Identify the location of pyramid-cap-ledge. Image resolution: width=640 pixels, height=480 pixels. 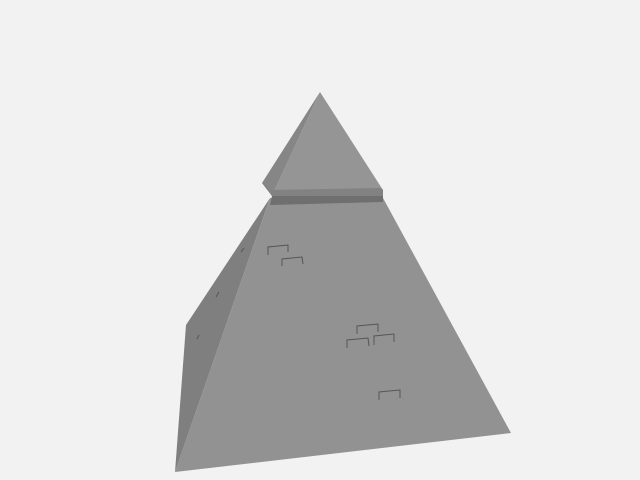
(322, 189).